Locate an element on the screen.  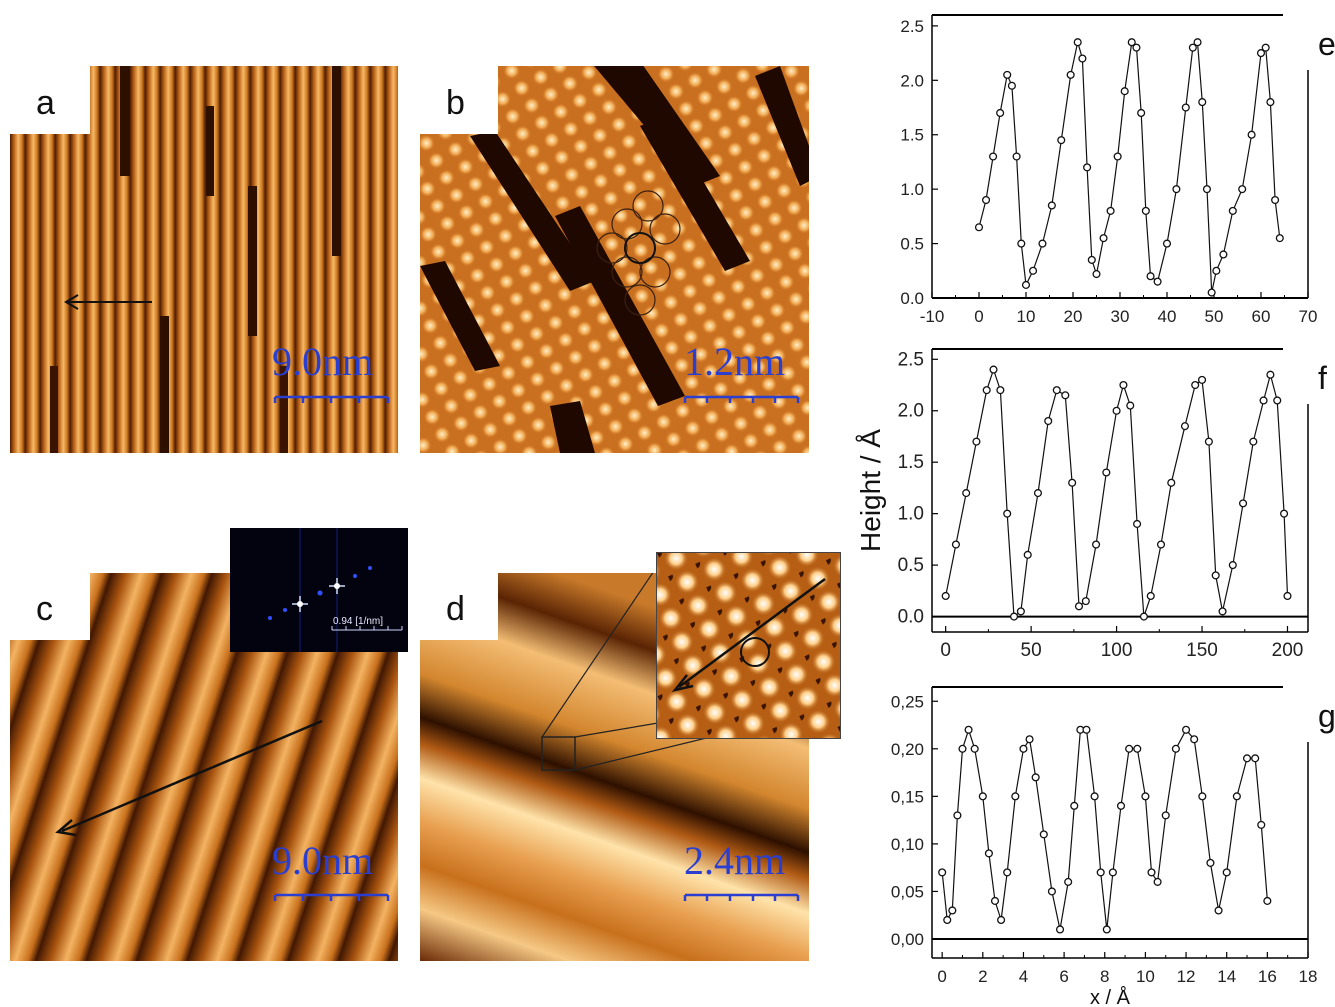
x-tick-label-f: 0 is located at coordinates (945, 650).